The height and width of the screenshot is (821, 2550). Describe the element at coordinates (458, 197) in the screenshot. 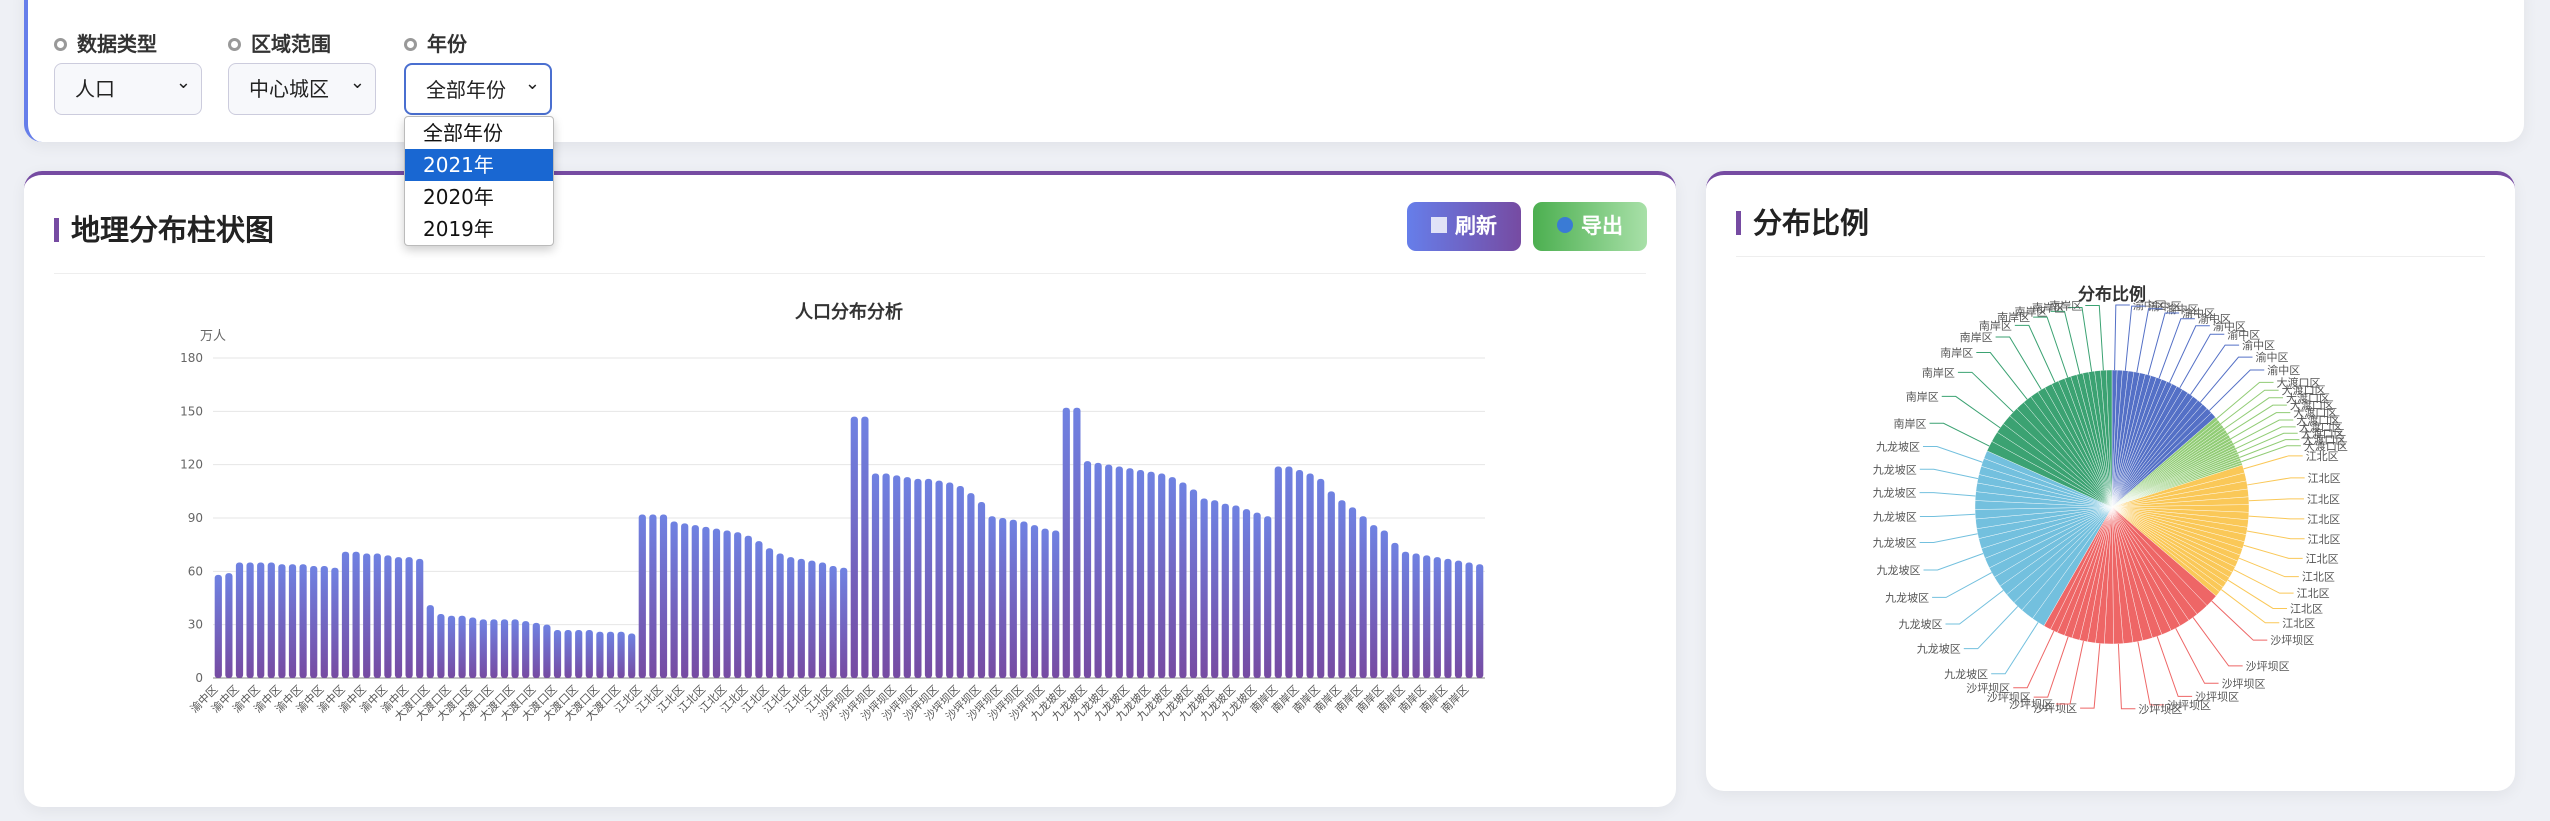

I see `option: 2020年` at that location.